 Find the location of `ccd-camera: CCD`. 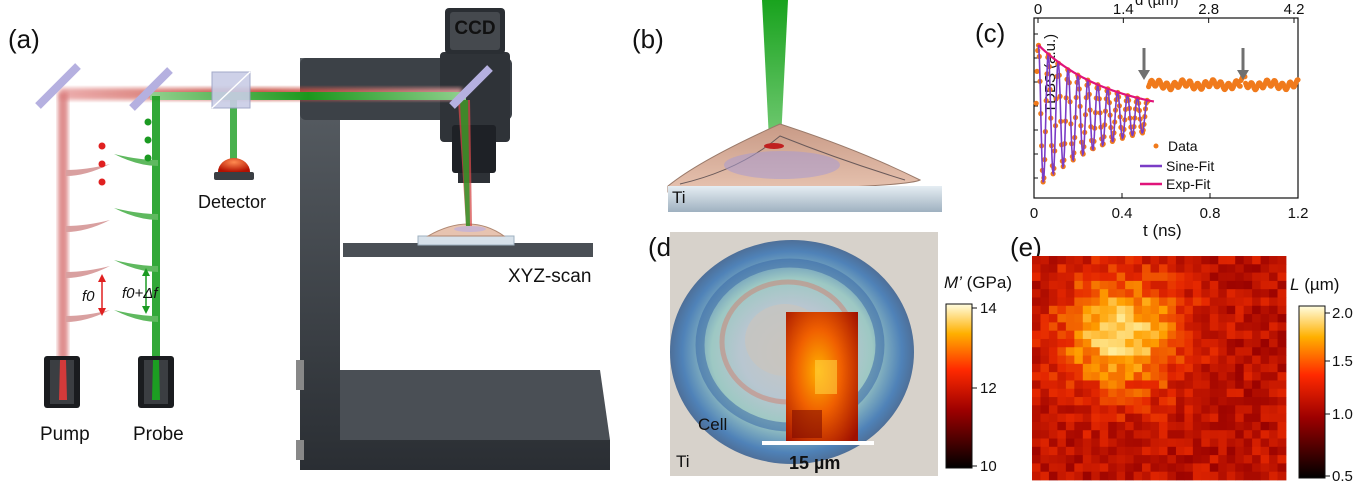

ccd-camera: CCD is located at coordinates (475, 31).